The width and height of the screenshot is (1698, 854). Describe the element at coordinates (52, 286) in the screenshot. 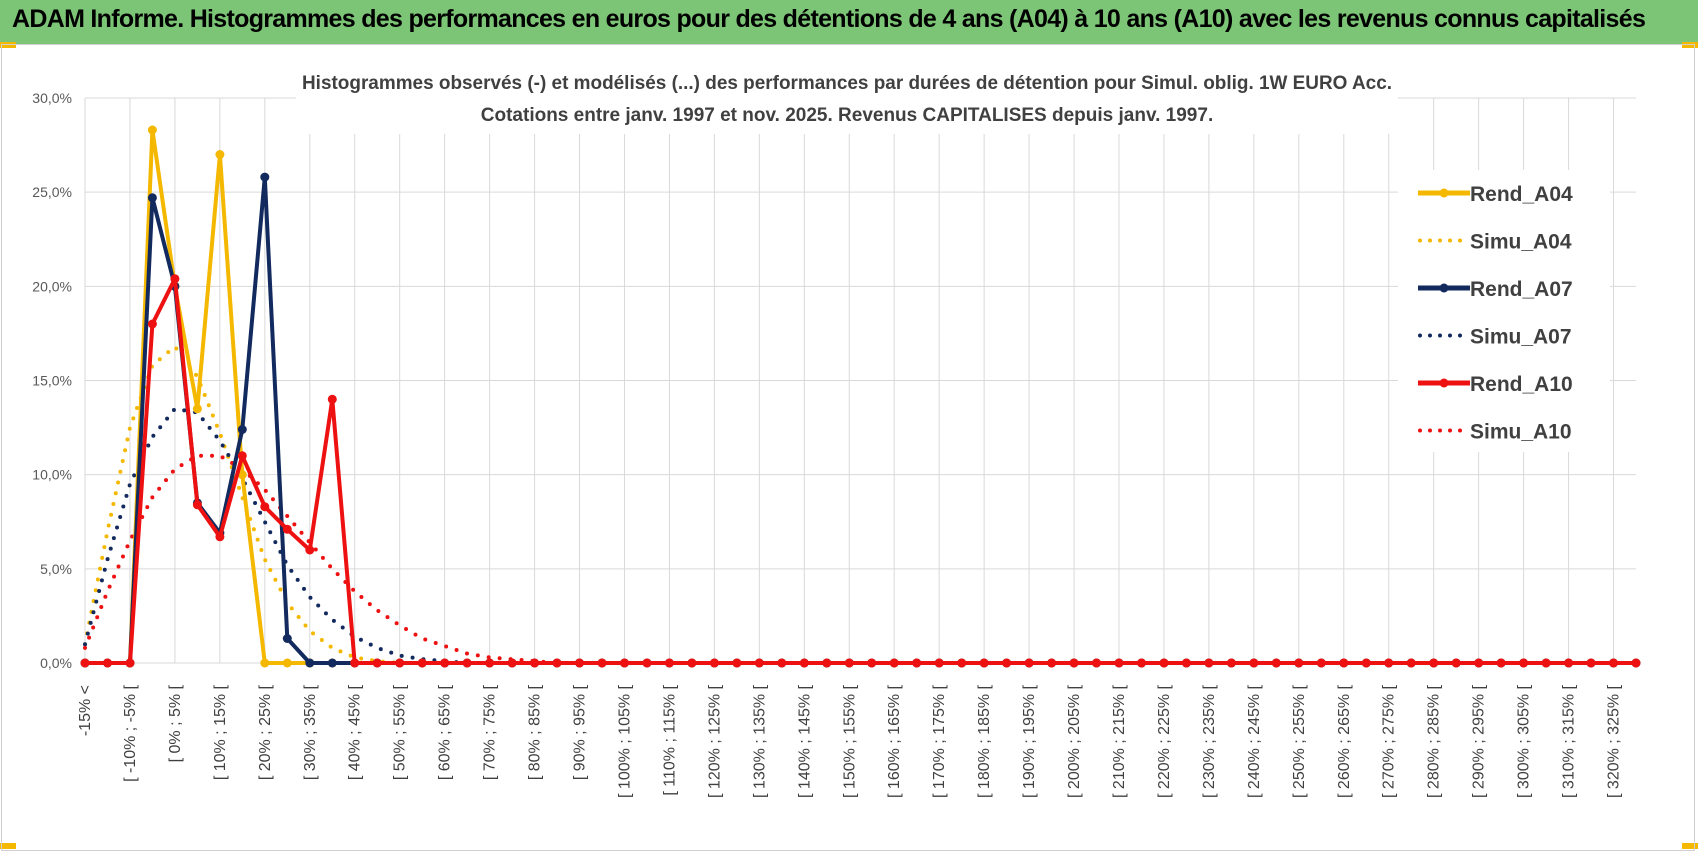

I see `y-tick-label: 20,0%` at that location.